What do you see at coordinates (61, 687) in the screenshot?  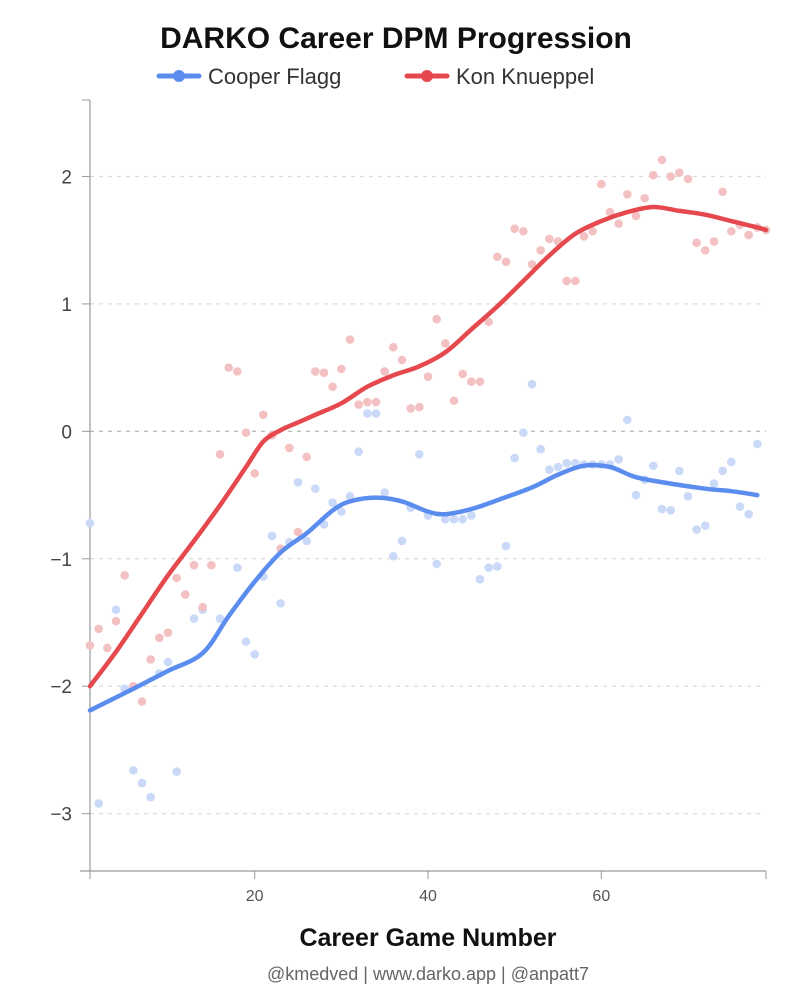 I see `y-tick-label: −2` at bounding box center [61, 687].